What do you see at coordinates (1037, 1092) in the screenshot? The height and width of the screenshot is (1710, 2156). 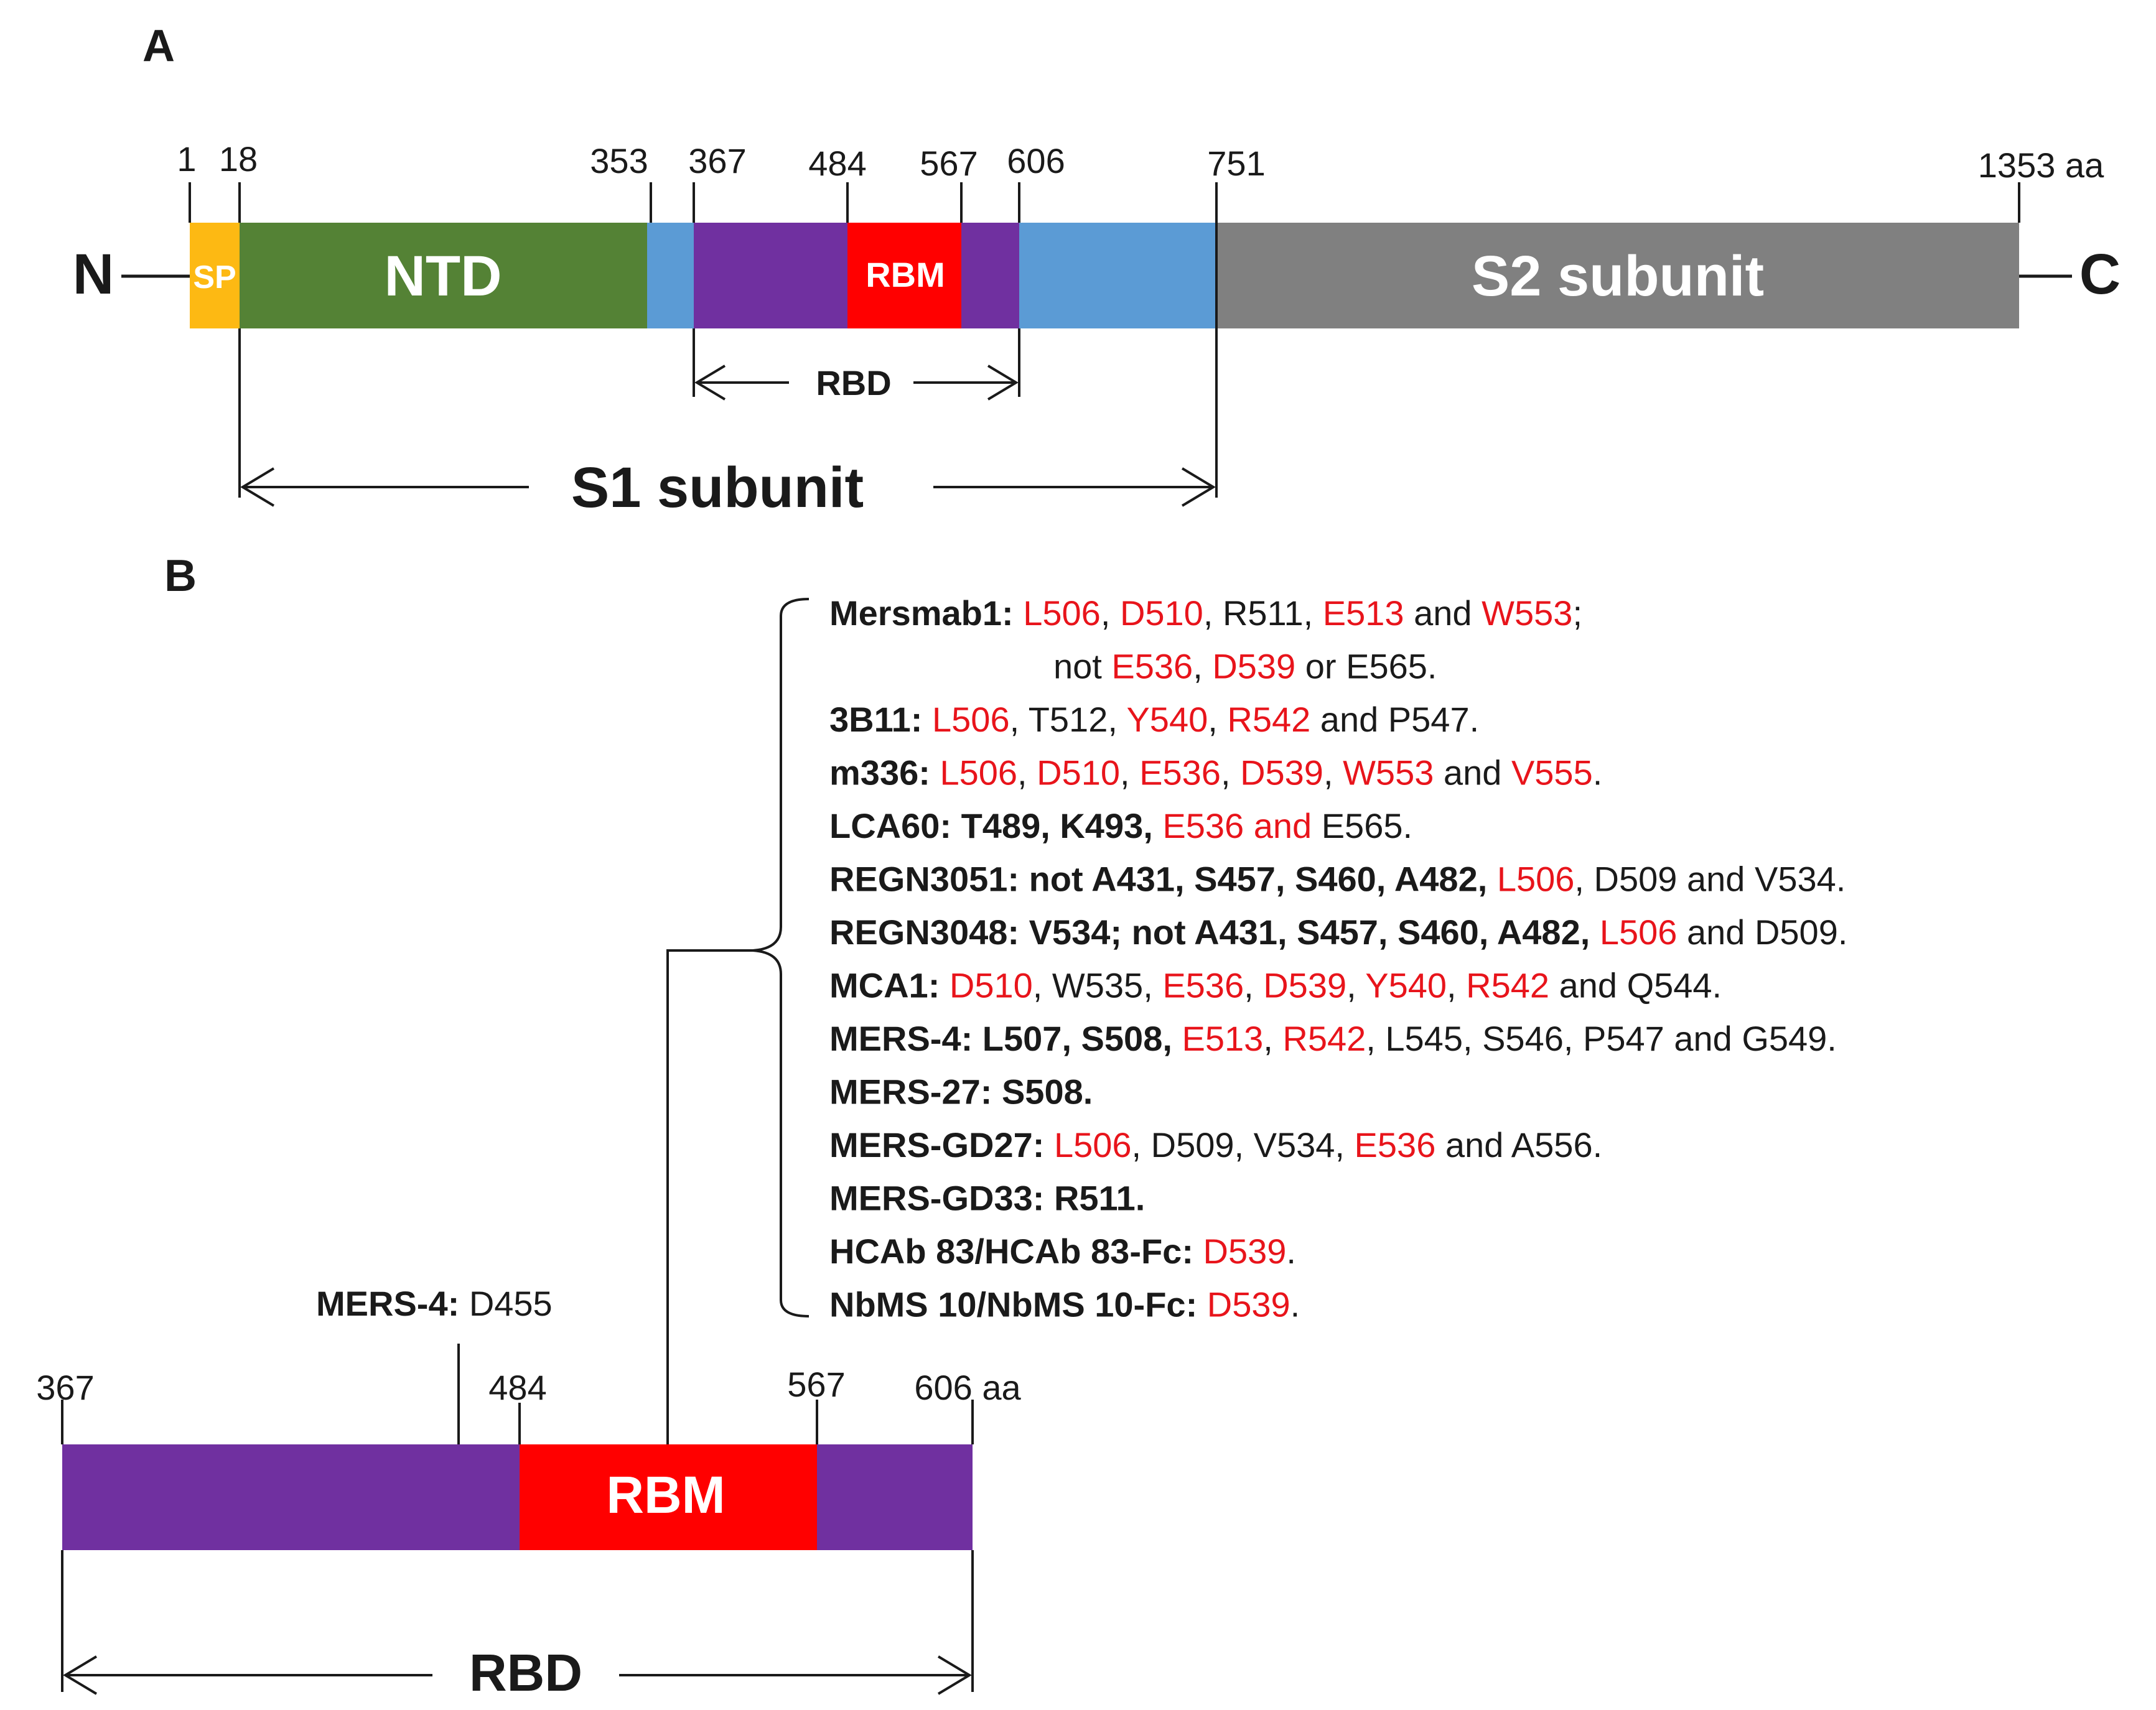 I see `epitope-text: : S508.` at bounding box center [1037, 1092].